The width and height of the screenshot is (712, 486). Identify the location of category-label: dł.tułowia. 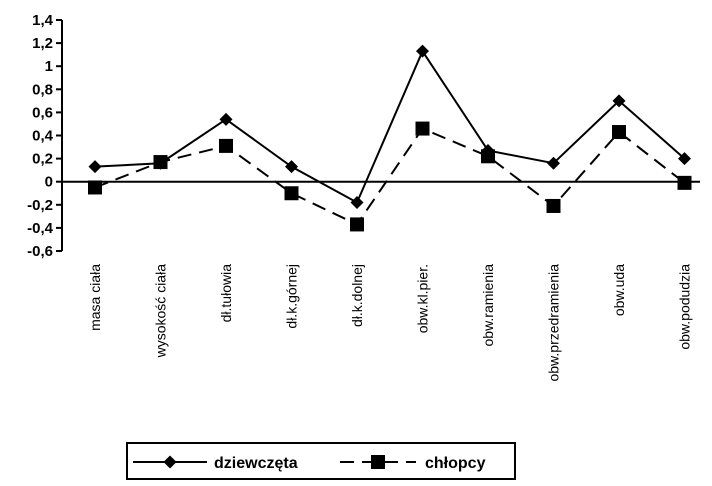
(226, 293).